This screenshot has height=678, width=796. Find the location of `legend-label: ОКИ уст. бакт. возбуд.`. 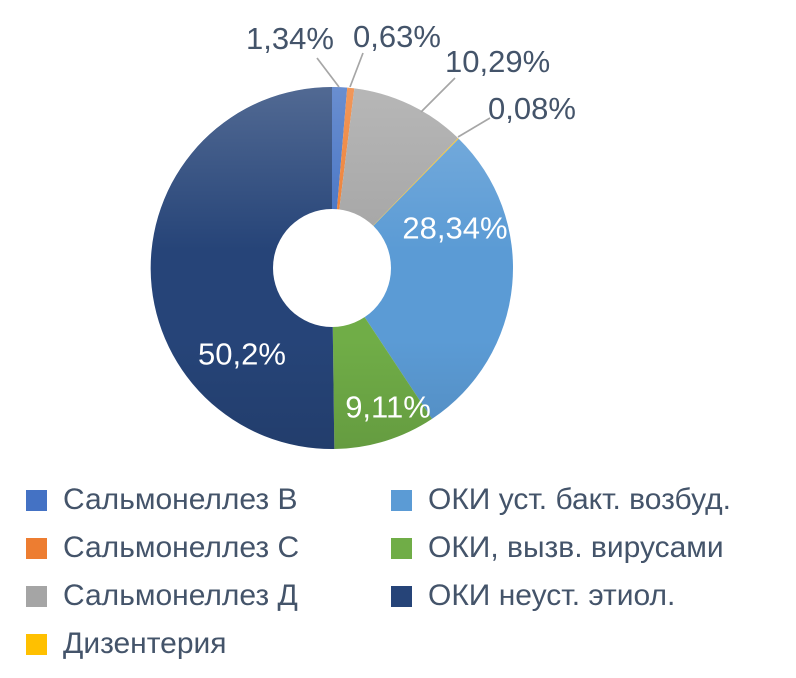

legend-label: ОКИ уст. бакт. возбуд. is located at coordinates (579, 499).